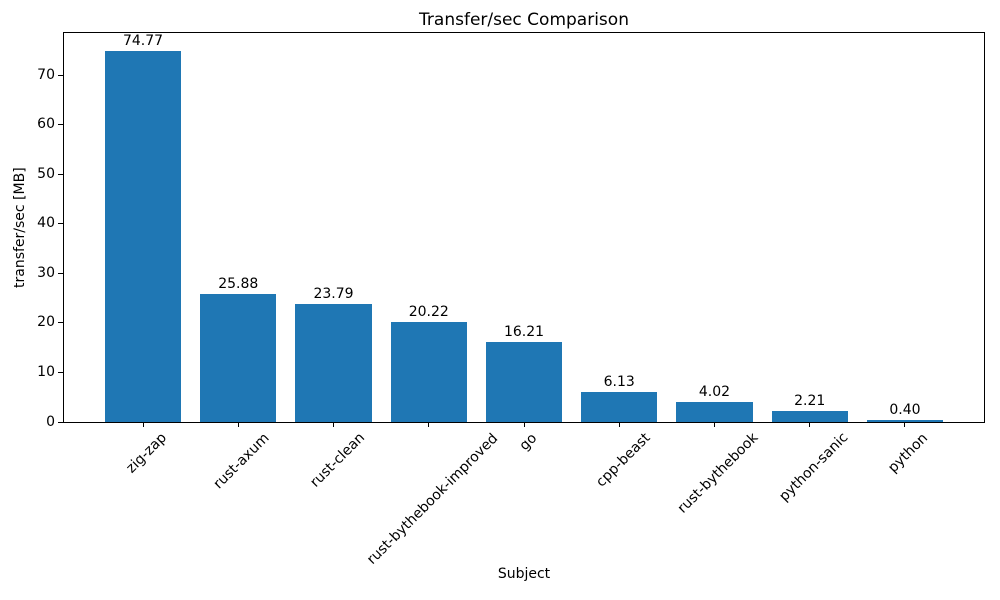 This screenshot has width=1000, height=600. Describe the element at coordinates (428, 311) in the screenshot. I see `bar-value-label: 20.22` at that location.